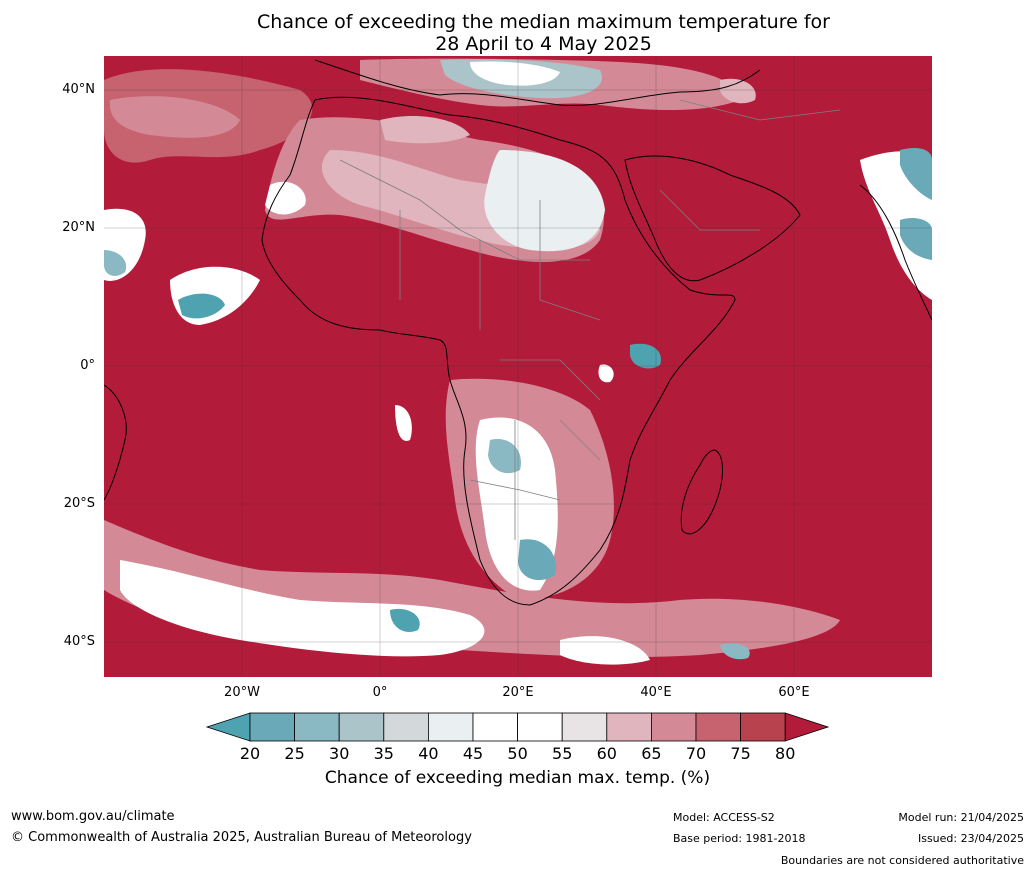 This screenshot has height=873, width=1035. I want to click on colorbar-tick-label: 65, so click(651, 753).